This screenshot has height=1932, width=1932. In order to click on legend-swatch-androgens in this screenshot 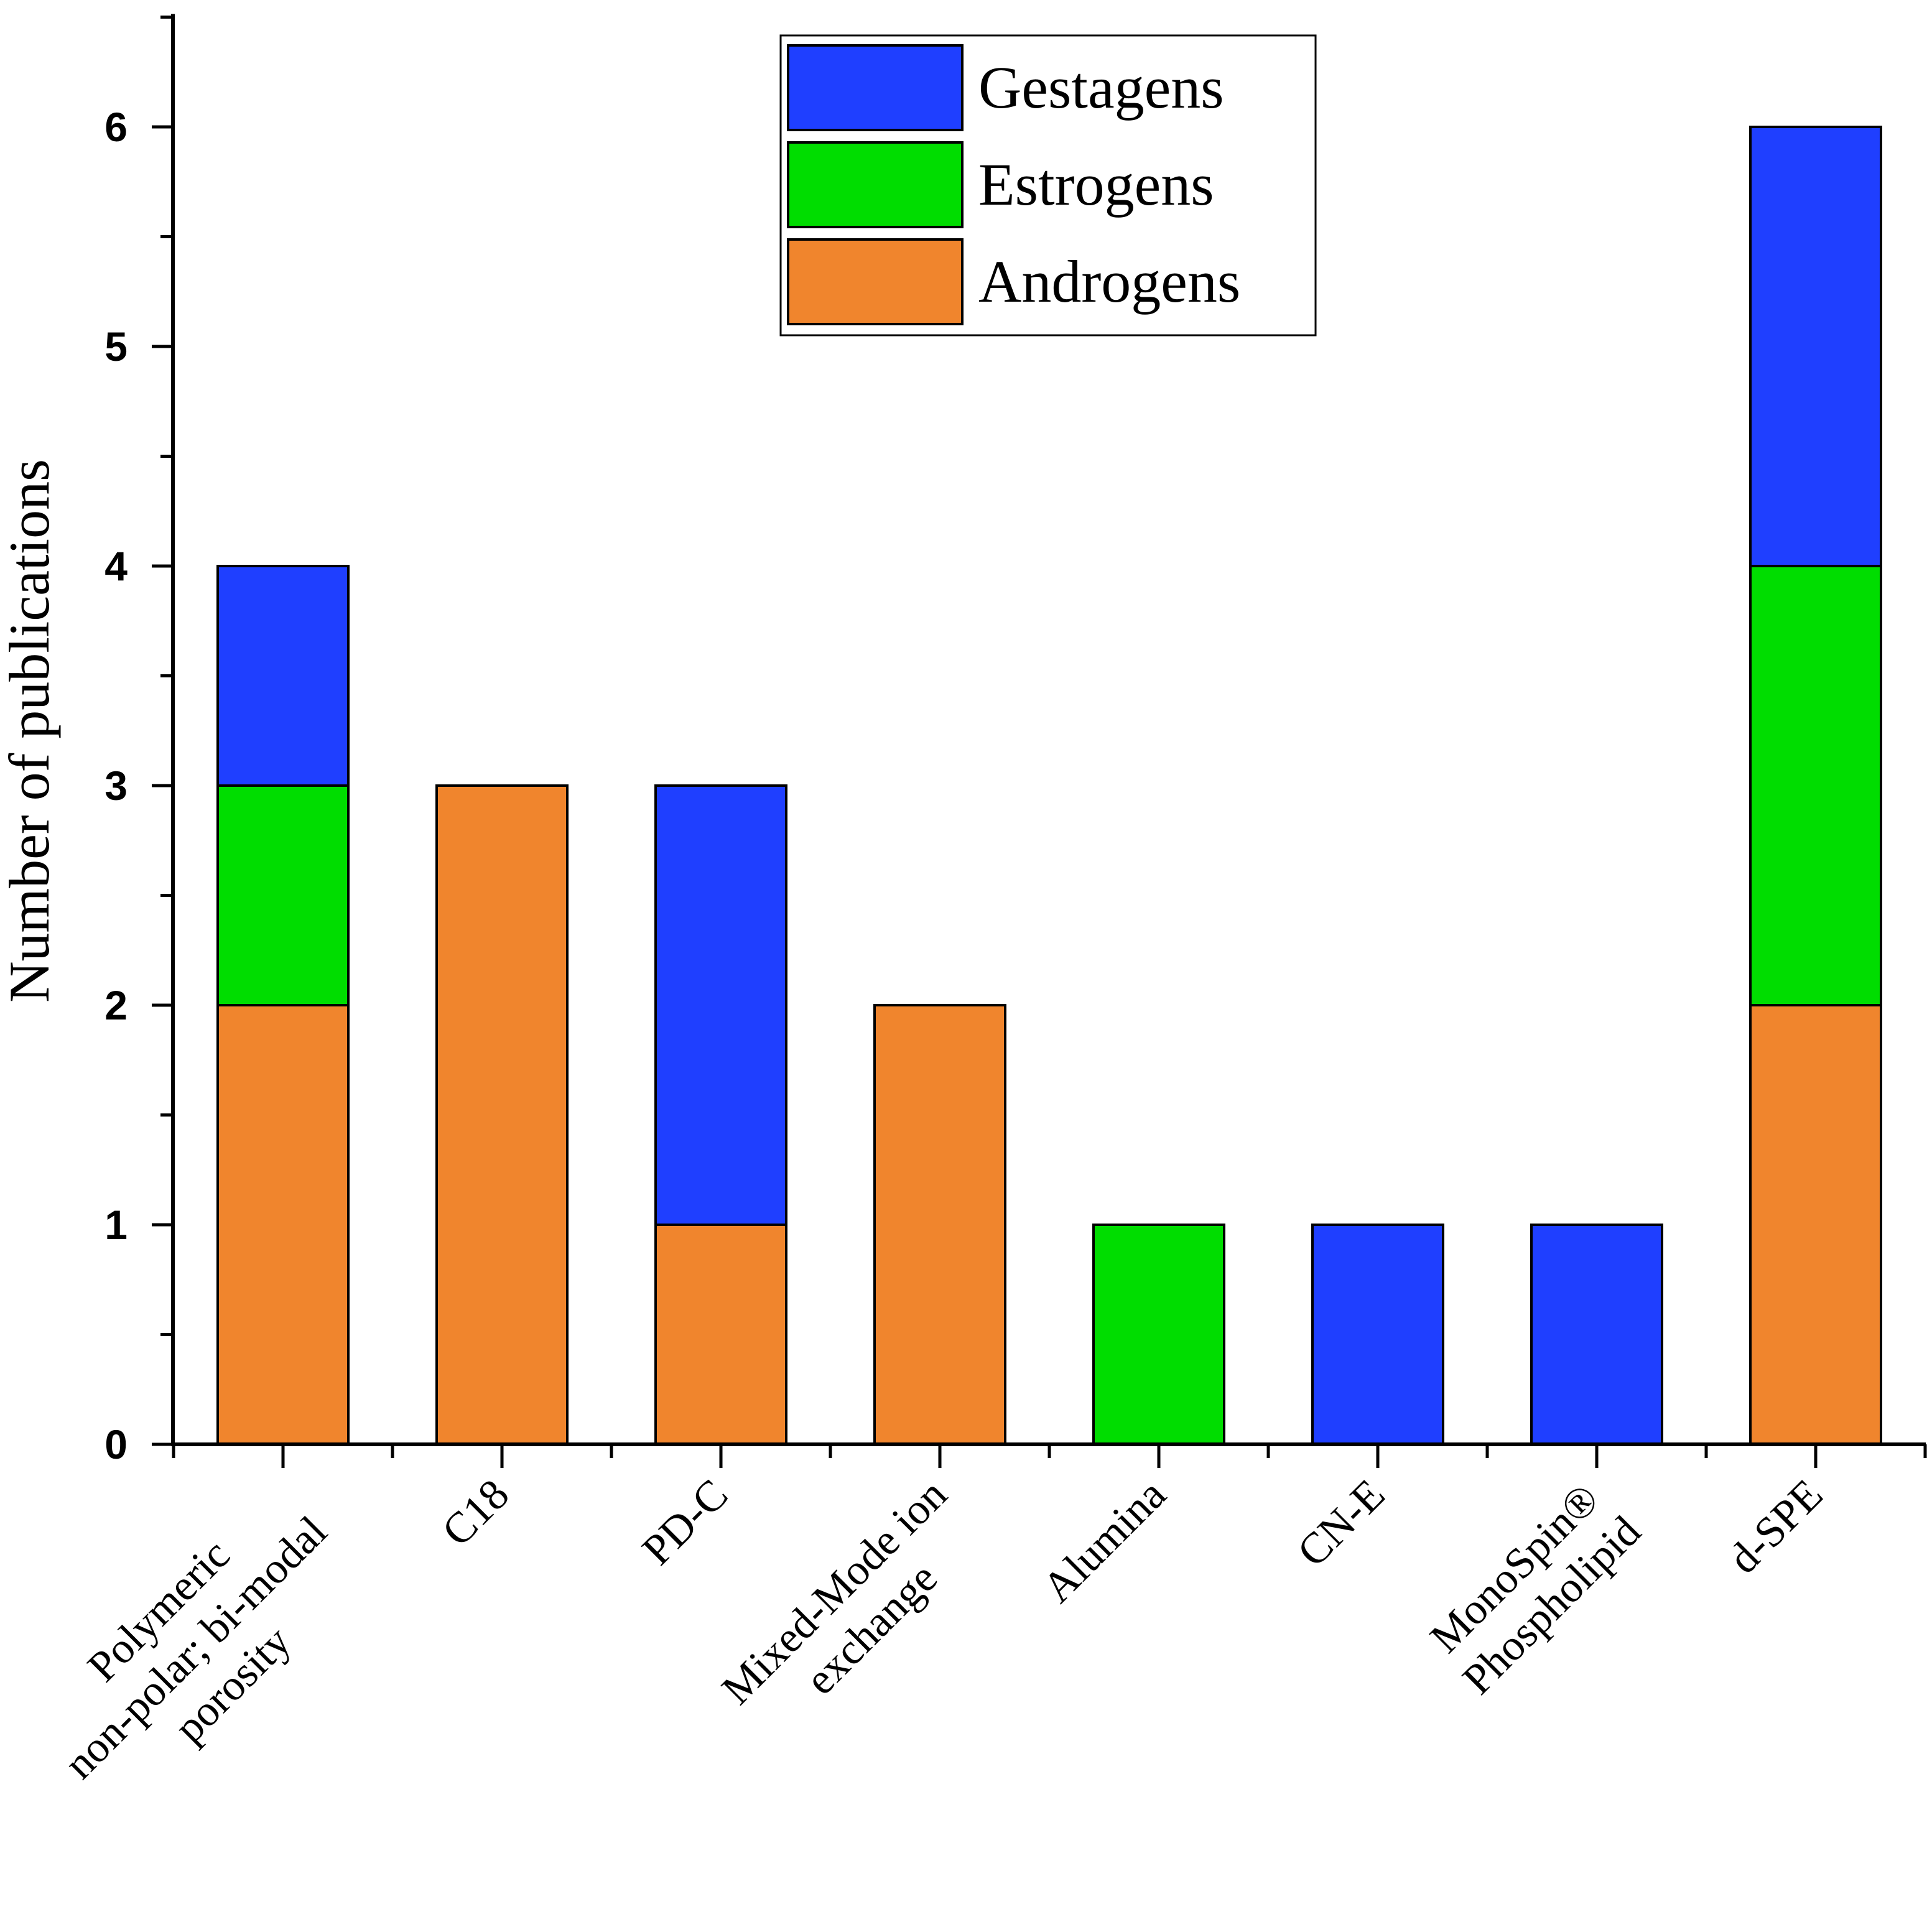, I will do `click(875, 281)`.